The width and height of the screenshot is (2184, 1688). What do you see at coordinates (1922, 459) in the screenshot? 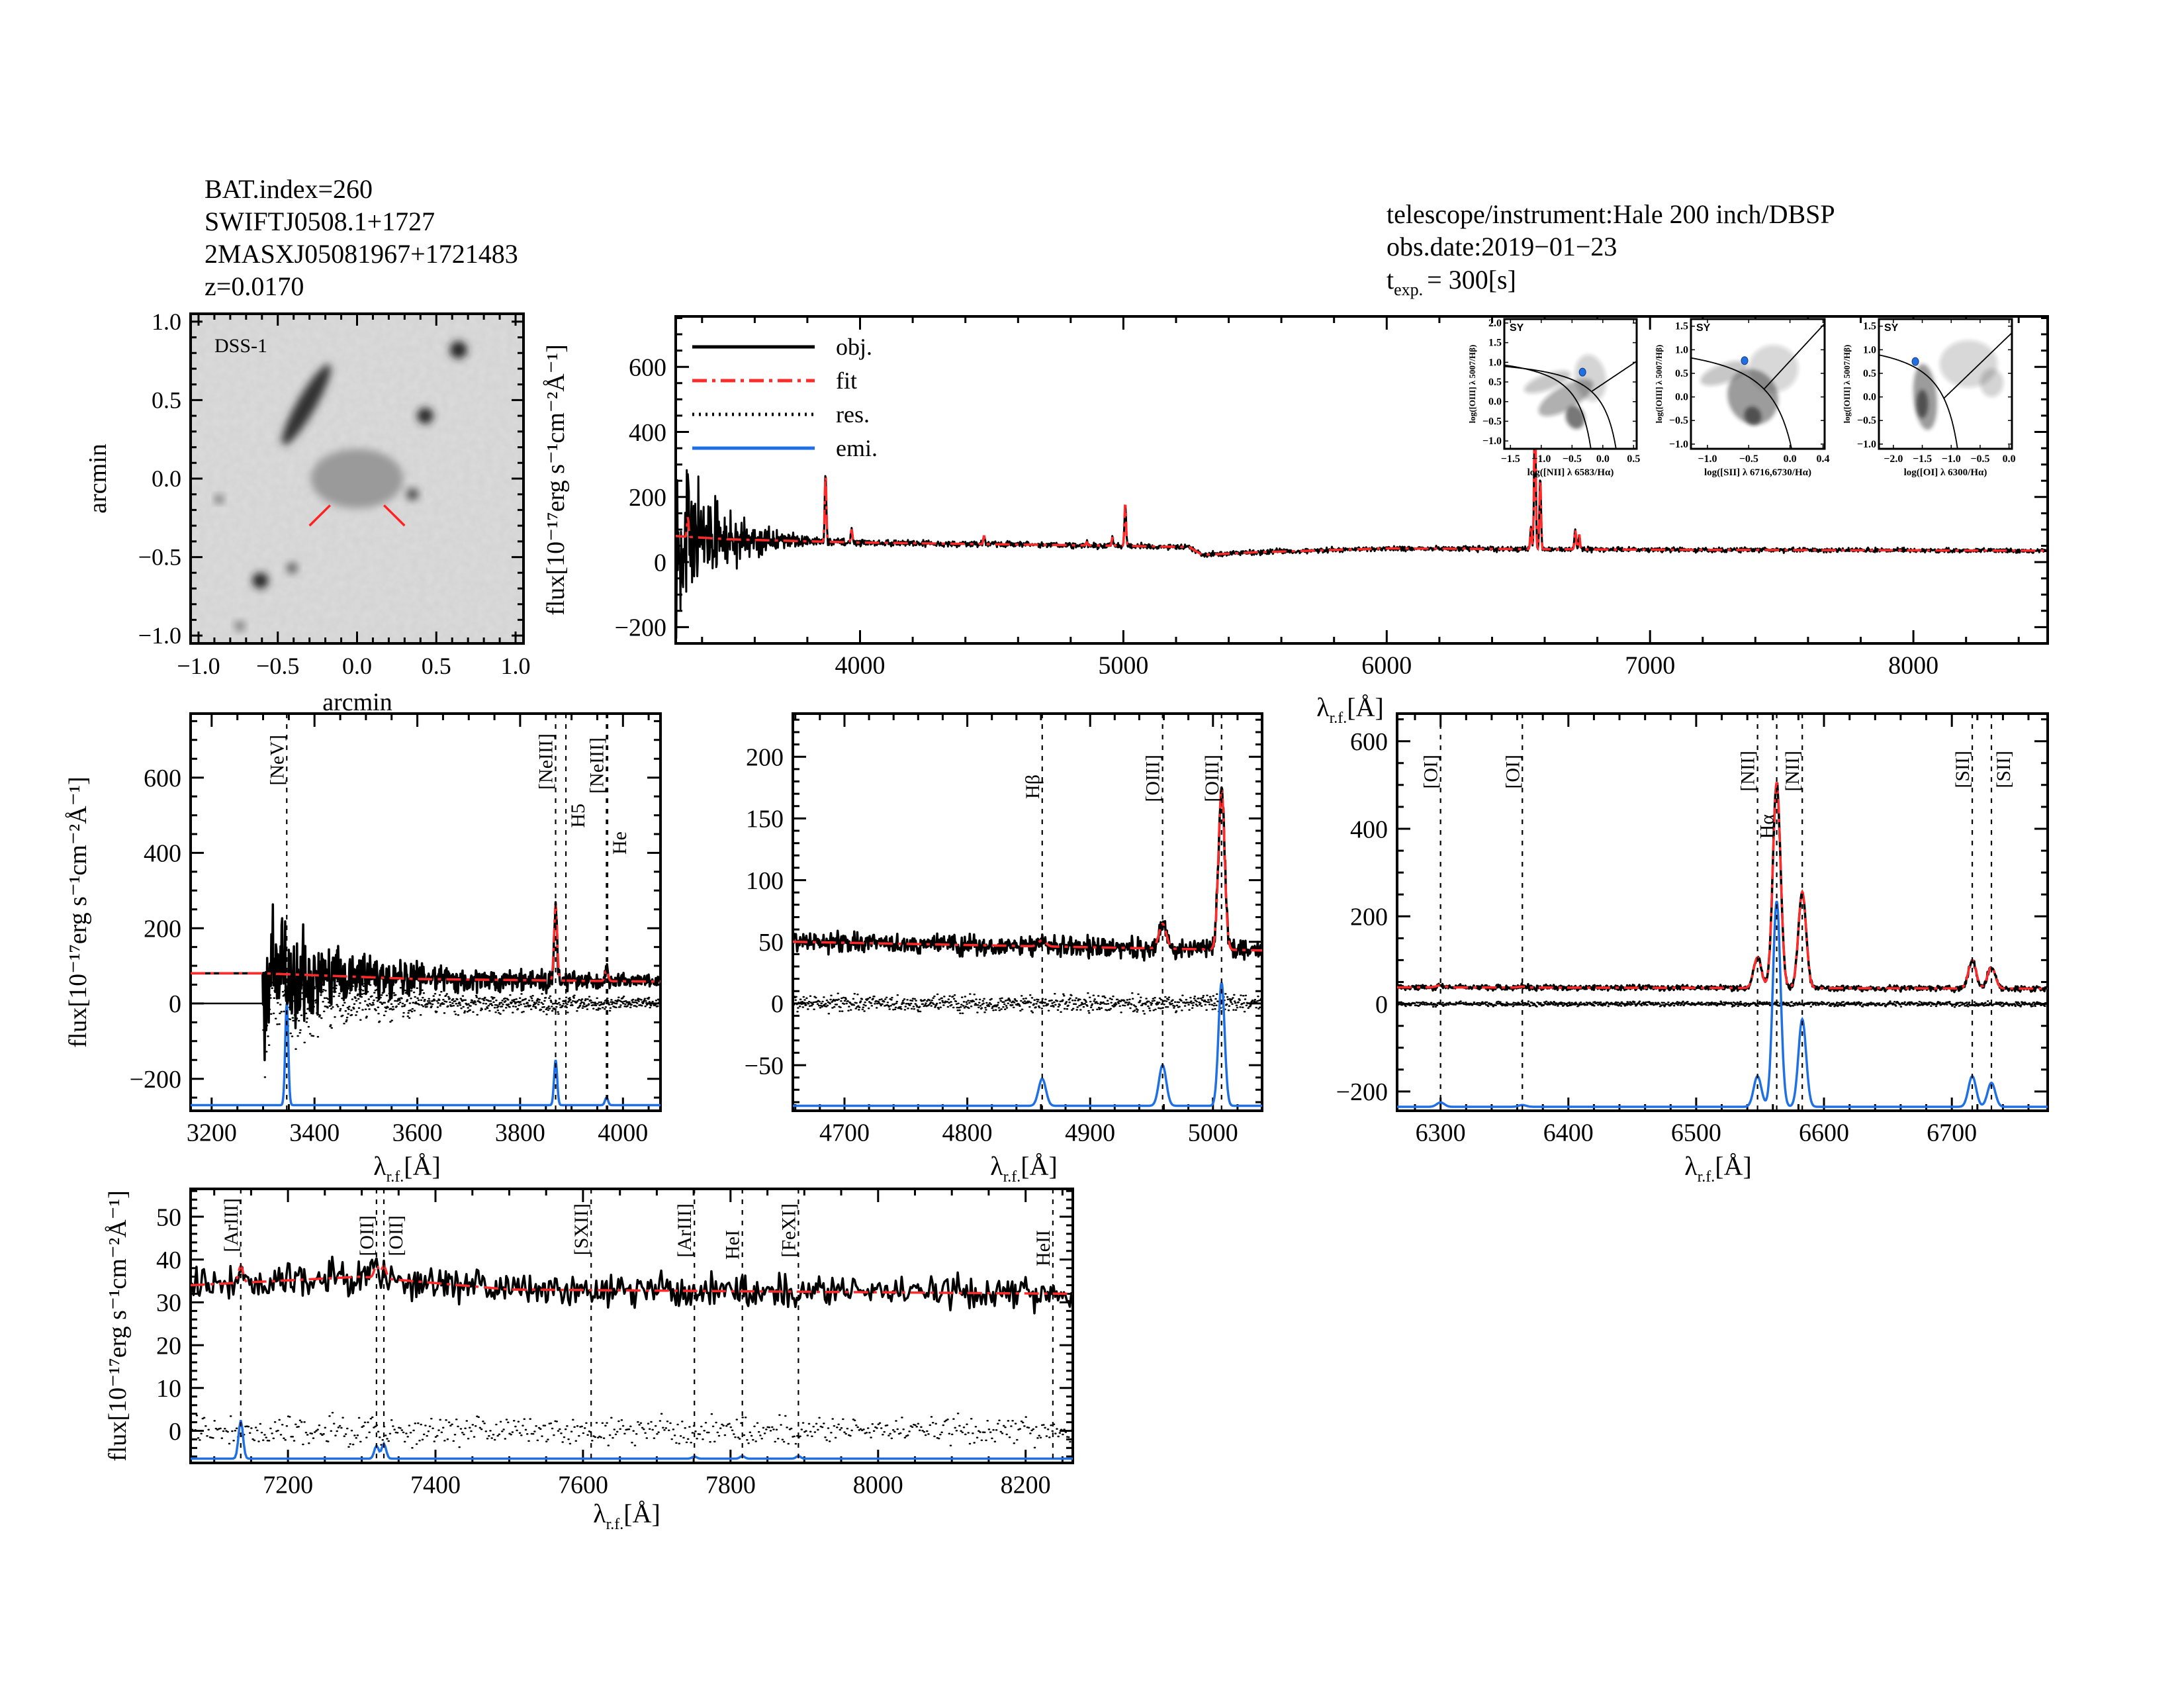
I see `x-tick-label: −1.5` at bounding box center [1922, 459].